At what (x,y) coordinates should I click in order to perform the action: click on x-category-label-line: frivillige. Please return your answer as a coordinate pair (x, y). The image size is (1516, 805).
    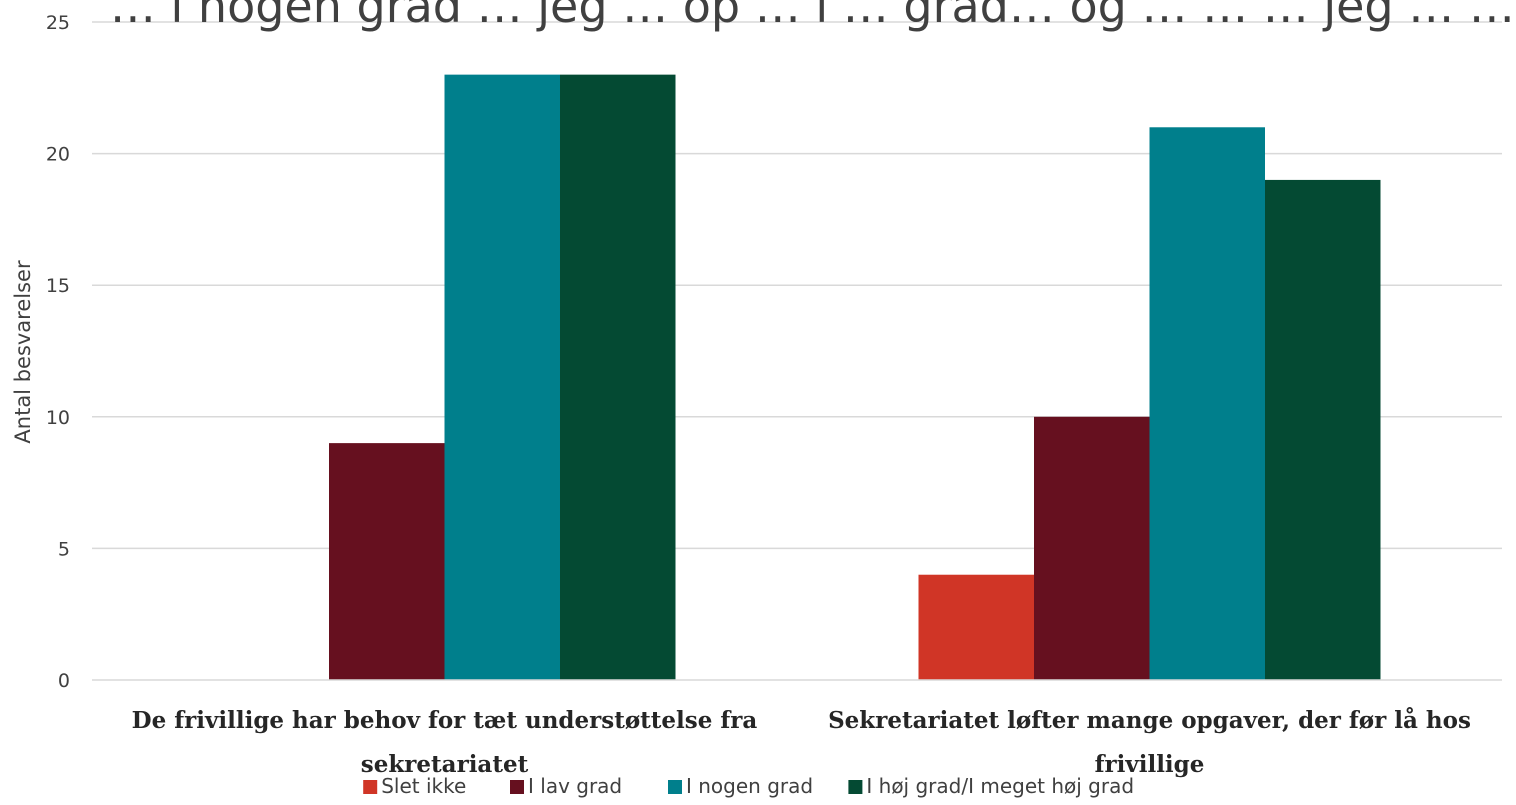
    Looking at the image, I should click on (1150, 764).